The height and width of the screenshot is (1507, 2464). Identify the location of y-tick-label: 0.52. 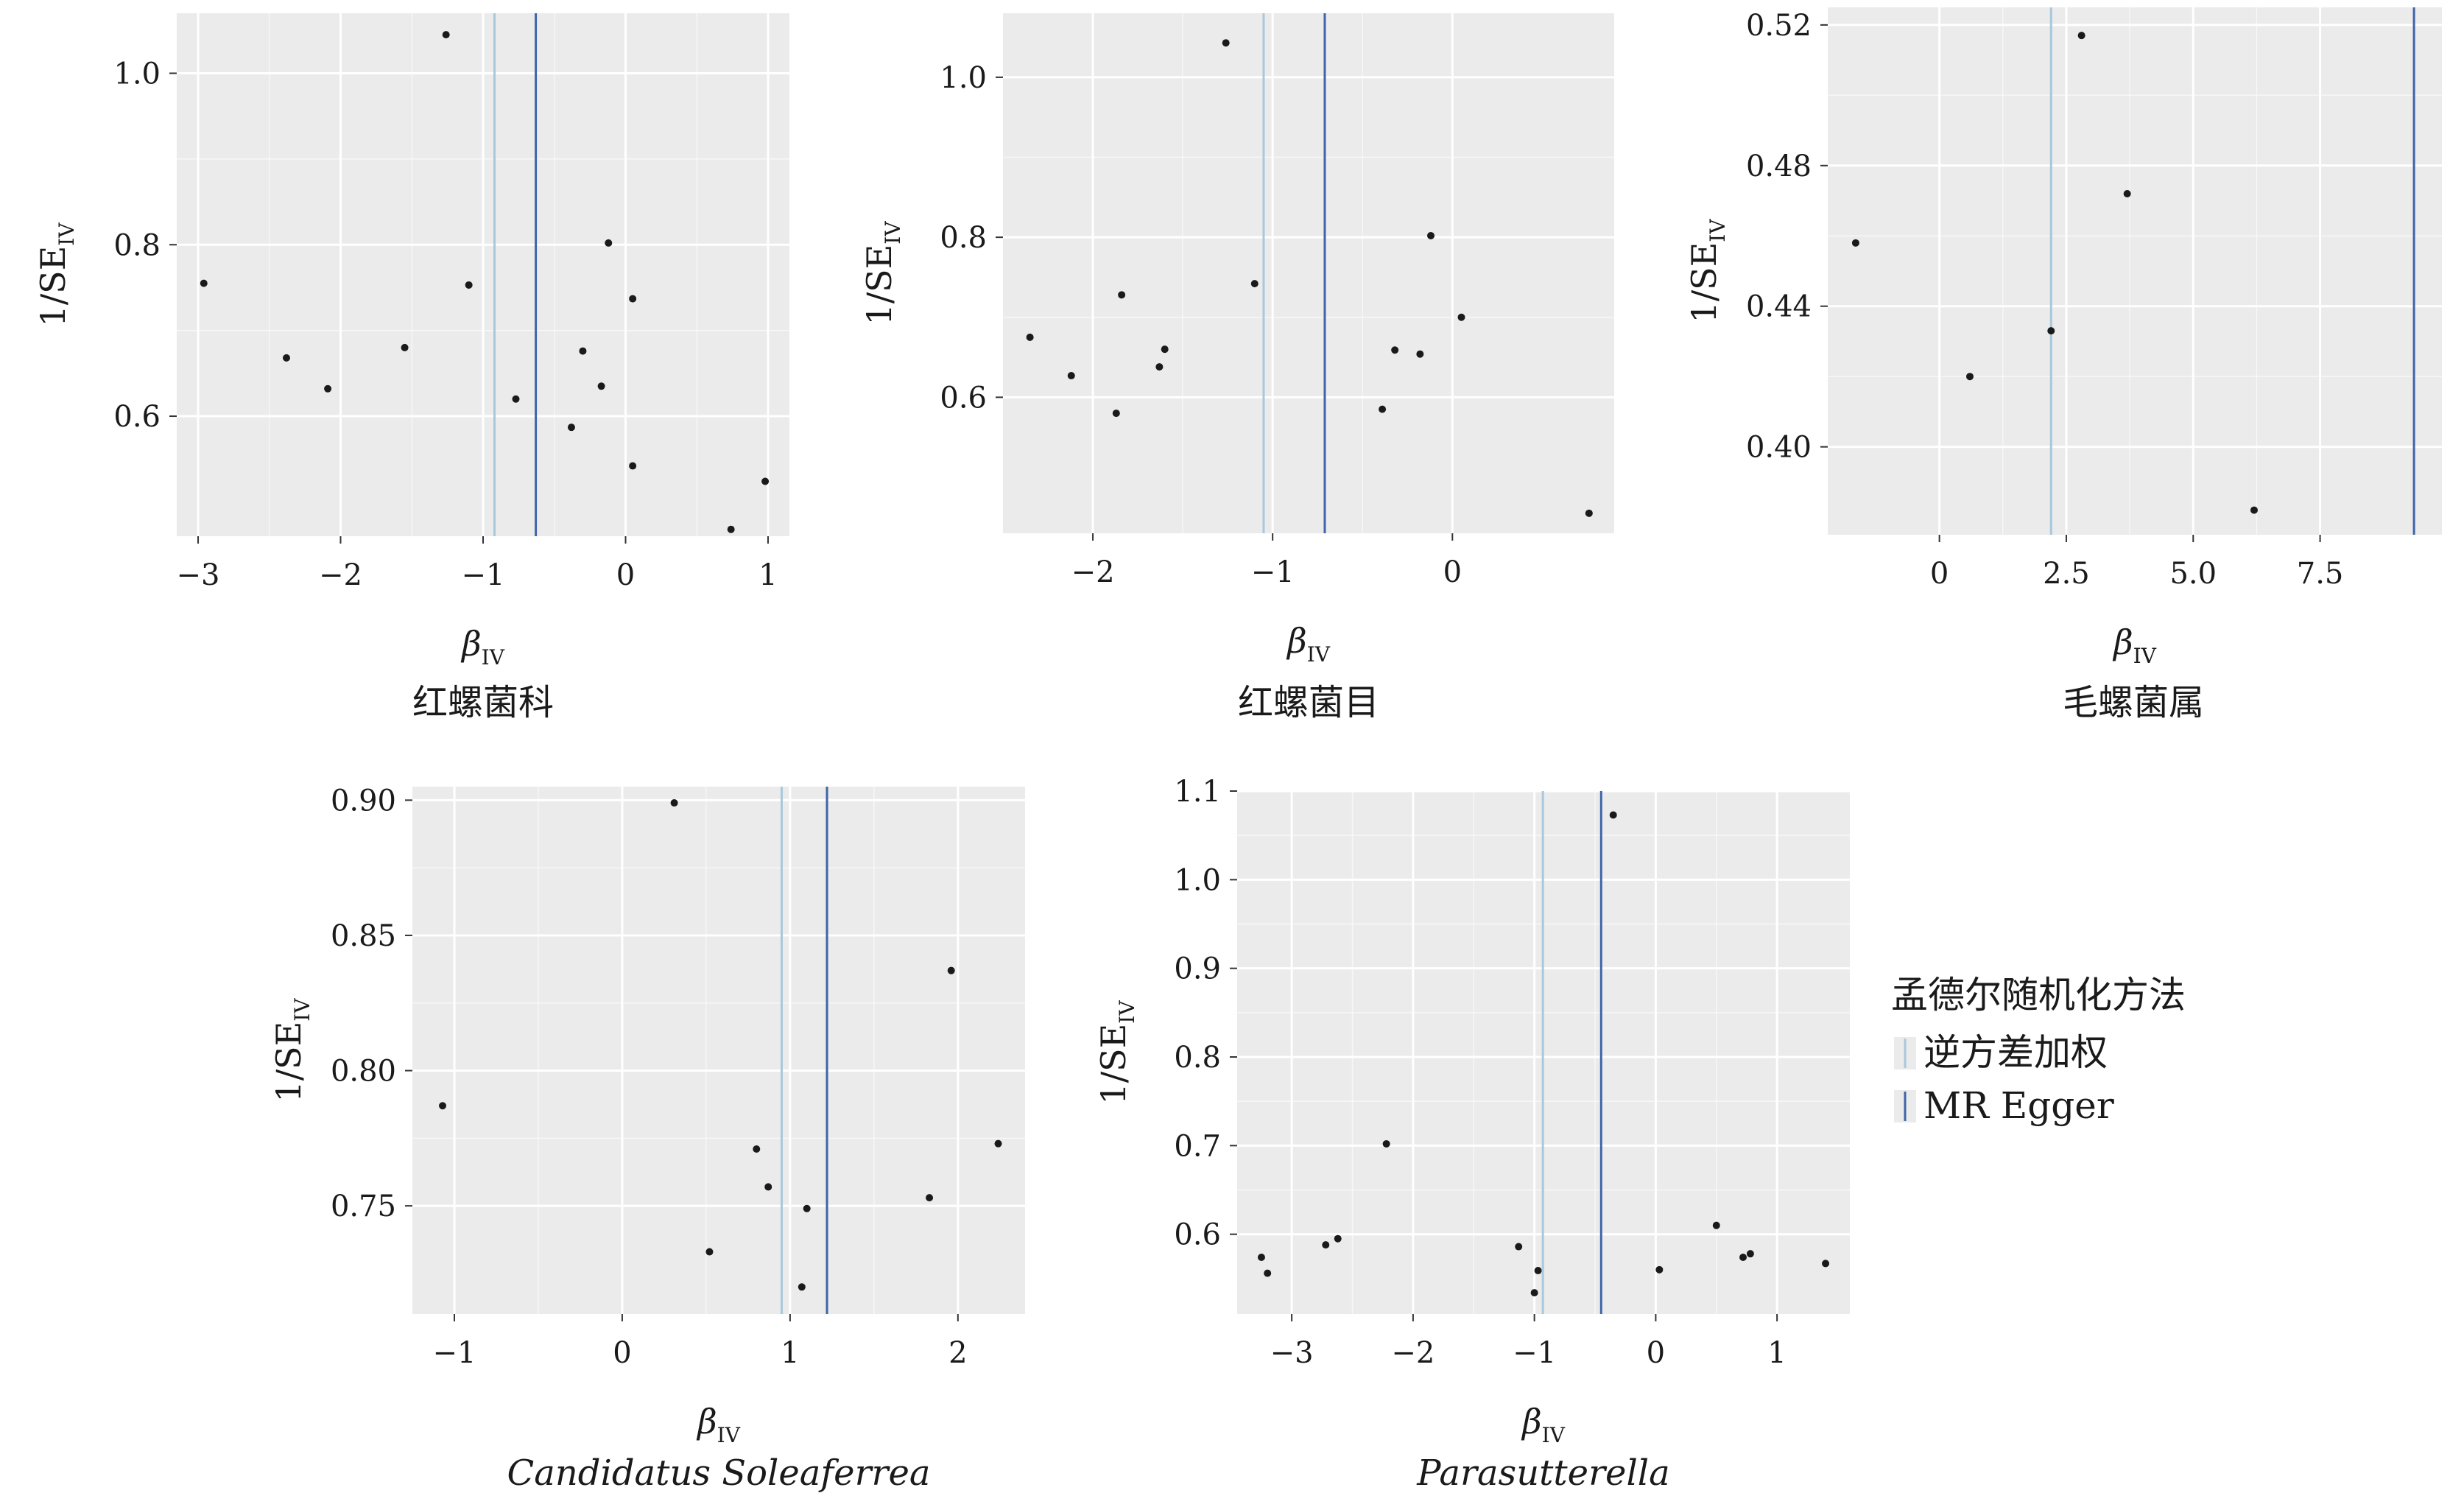
(1779, 26).